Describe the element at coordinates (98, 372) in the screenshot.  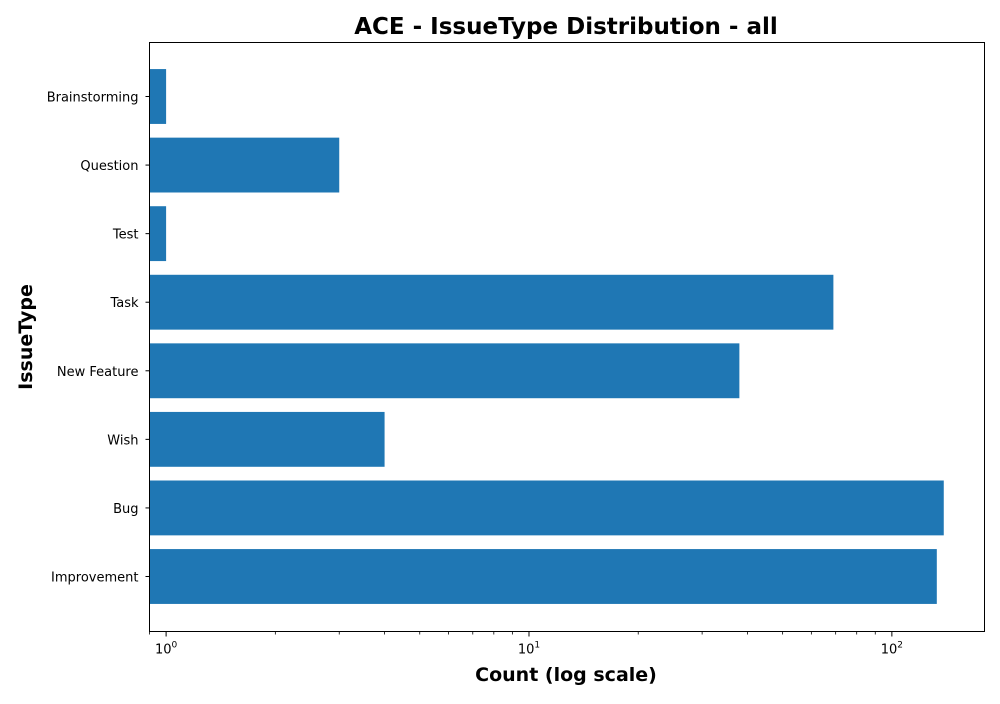
I see `y-tick-label: New Feature` at that location.